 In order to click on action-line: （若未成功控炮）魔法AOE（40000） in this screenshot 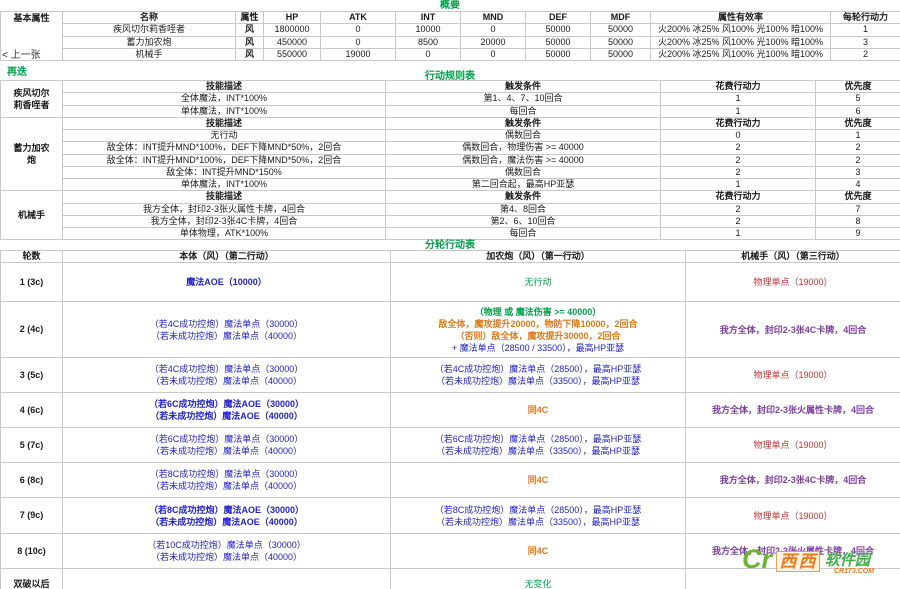, I will do `click(226, 521)`.